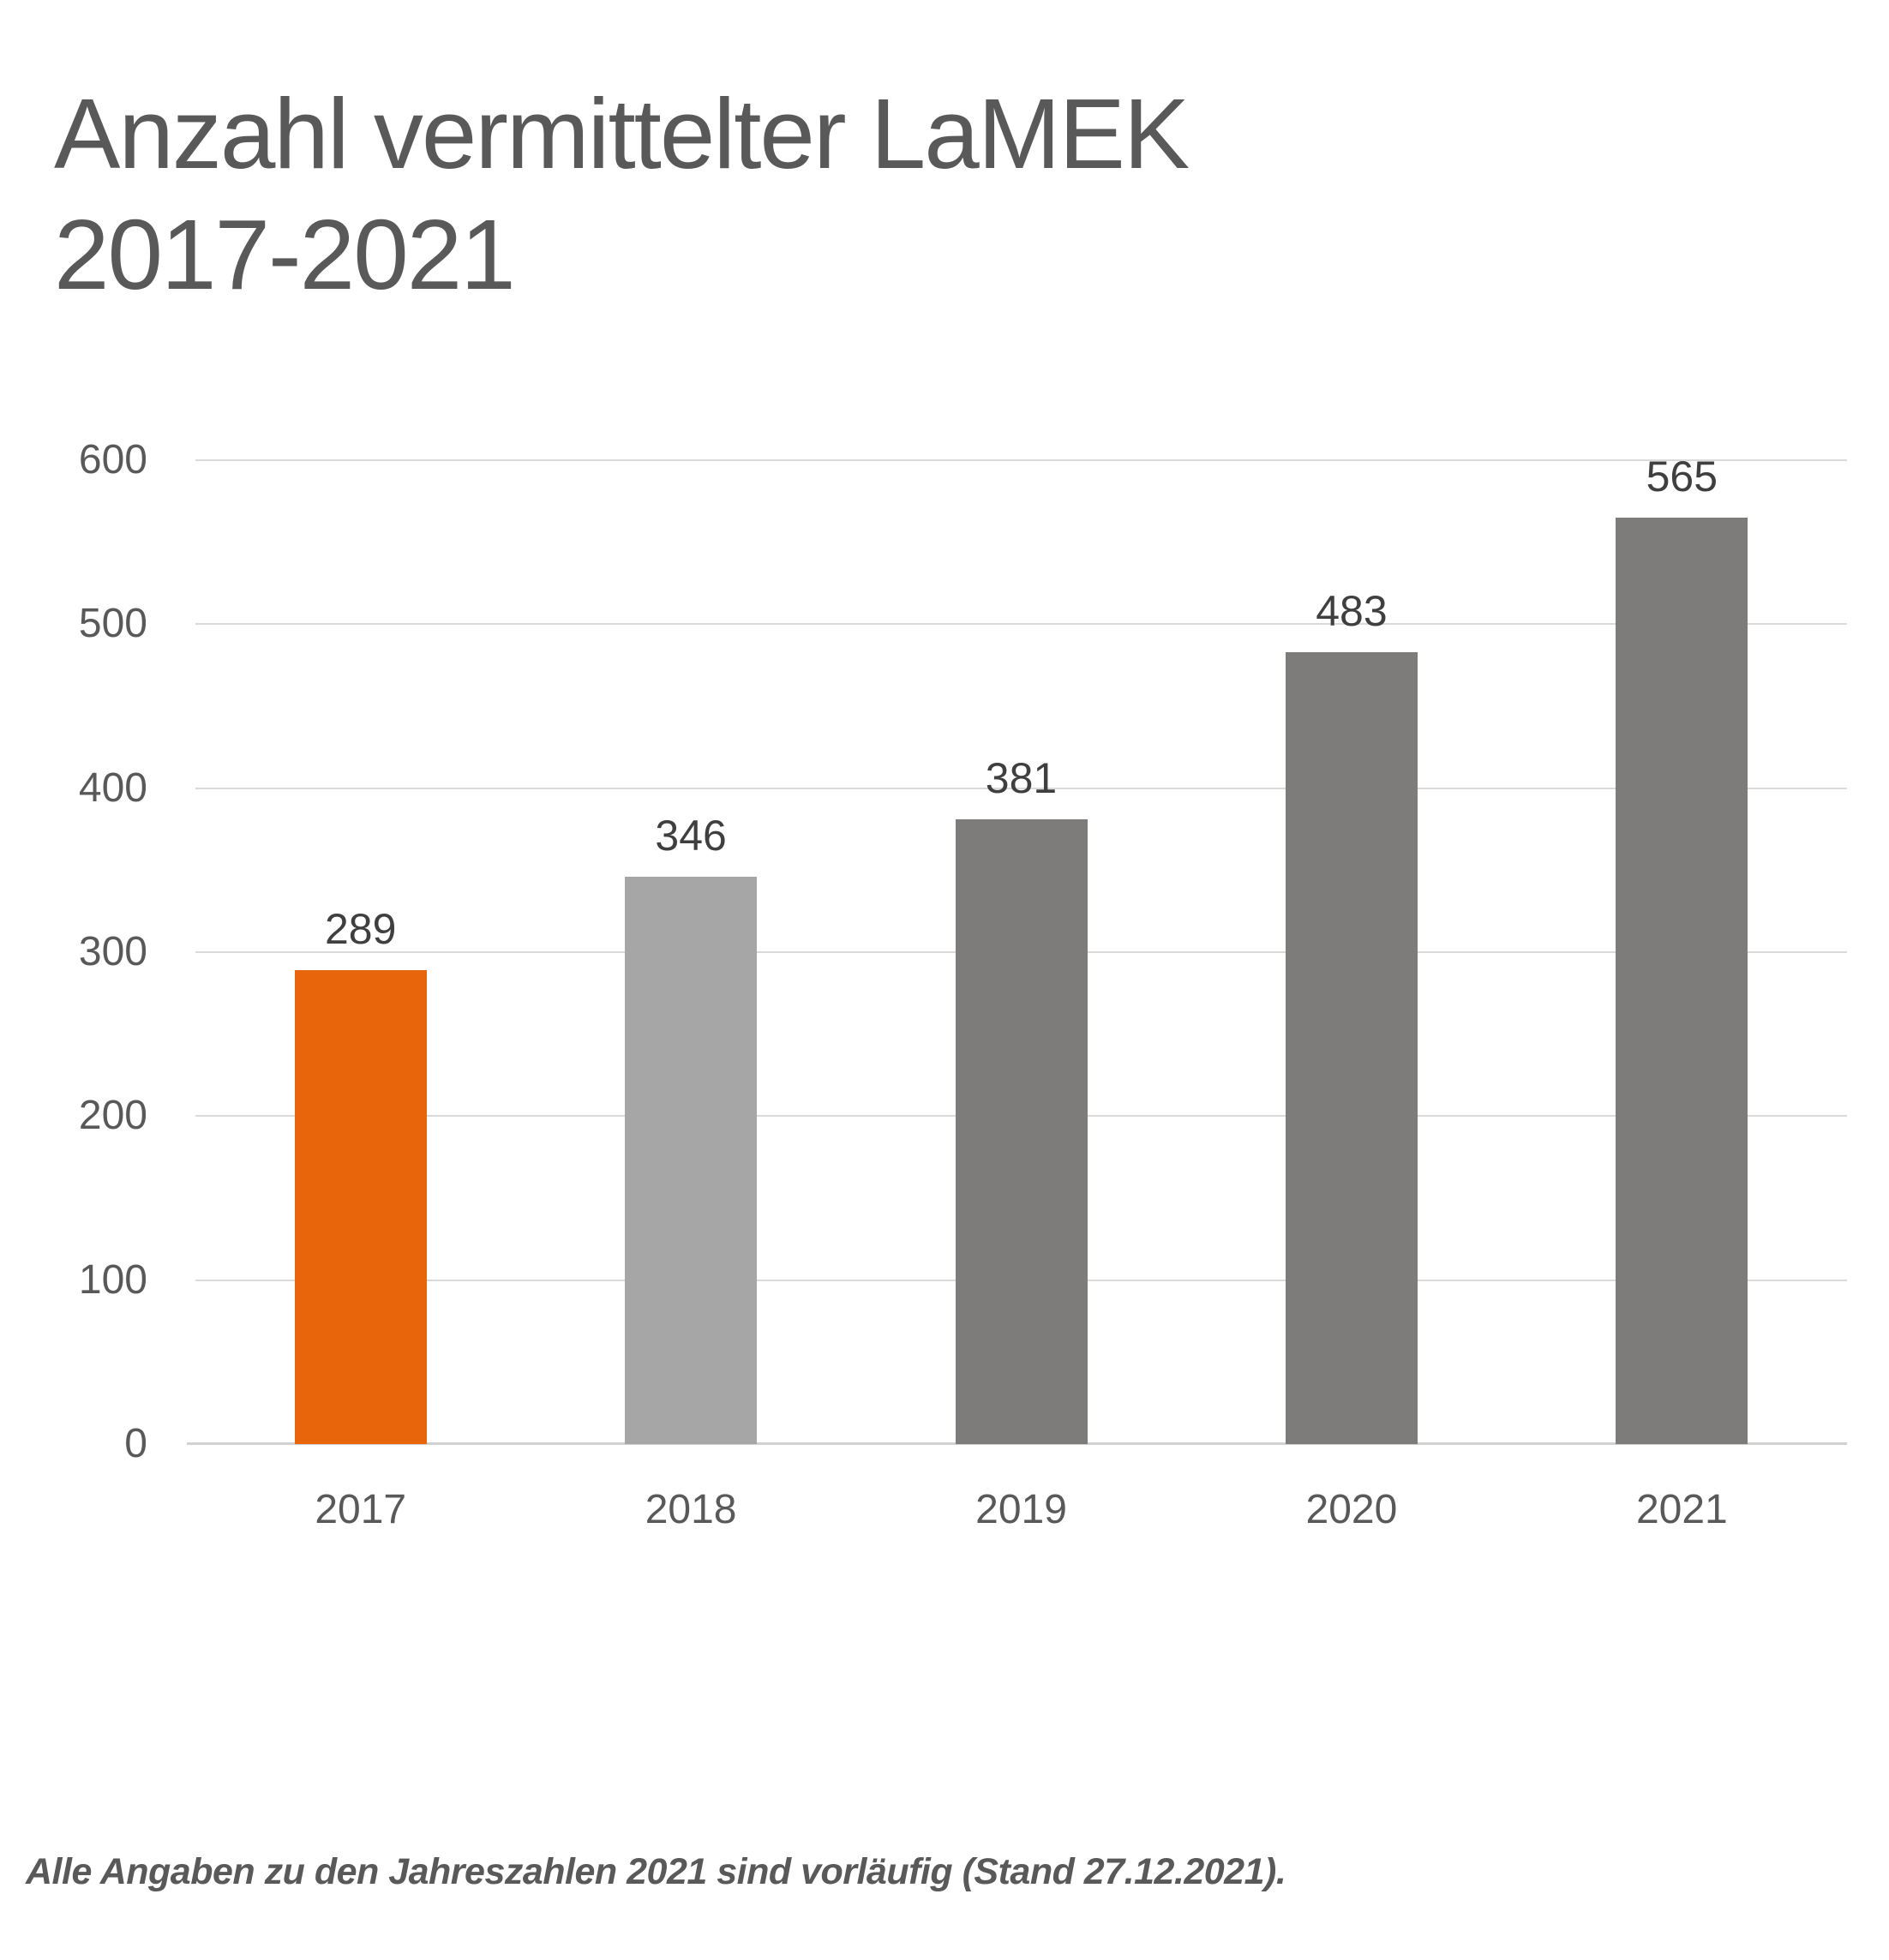  Describe the element at coordinates (1021, 778) in the screenshot. I see `bar-value-label-2019: 381` at that location.